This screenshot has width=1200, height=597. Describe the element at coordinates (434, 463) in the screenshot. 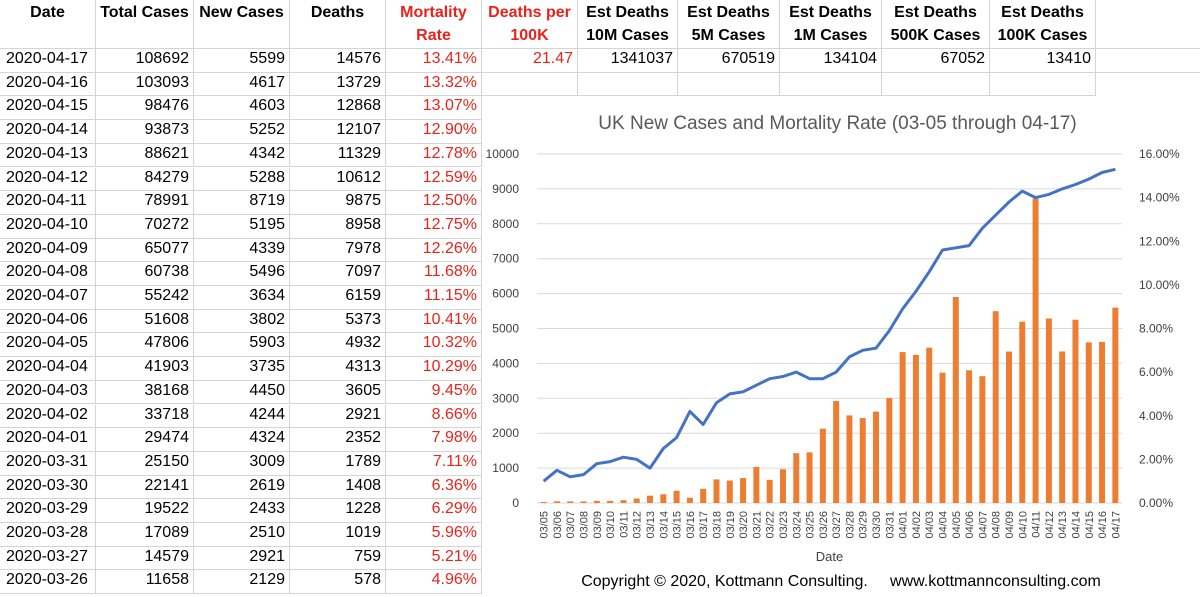

I see `cell-mortality: 7.11%` at that location.